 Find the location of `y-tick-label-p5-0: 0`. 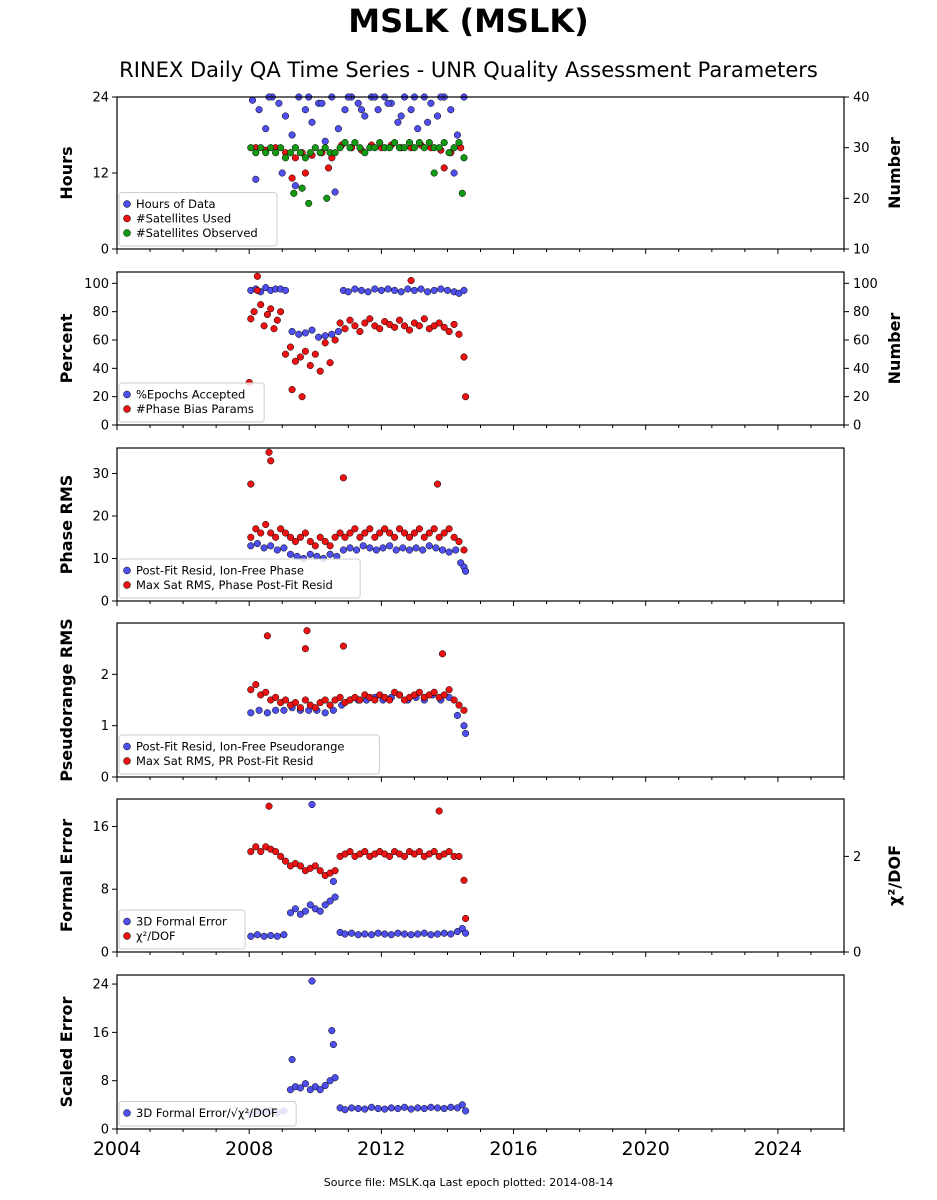

y-tick-label-p5-0: 0 is located at coordinates (105, 1130).